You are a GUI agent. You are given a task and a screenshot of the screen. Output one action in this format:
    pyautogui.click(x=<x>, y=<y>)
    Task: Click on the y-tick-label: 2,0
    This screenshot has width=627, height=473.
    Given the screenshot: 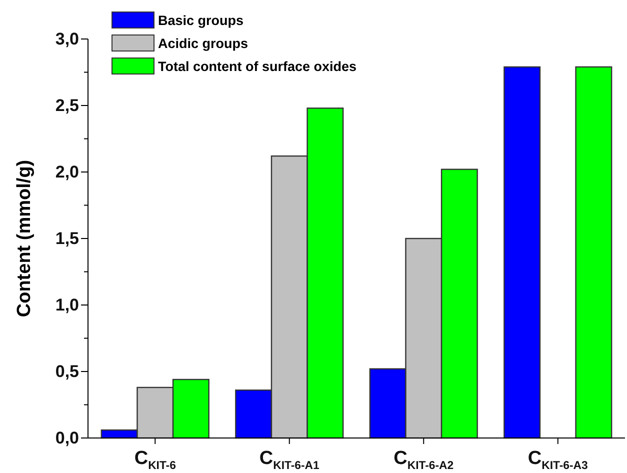 What is the action you would take?
    pyautogui.click(x=67, y=172)
    